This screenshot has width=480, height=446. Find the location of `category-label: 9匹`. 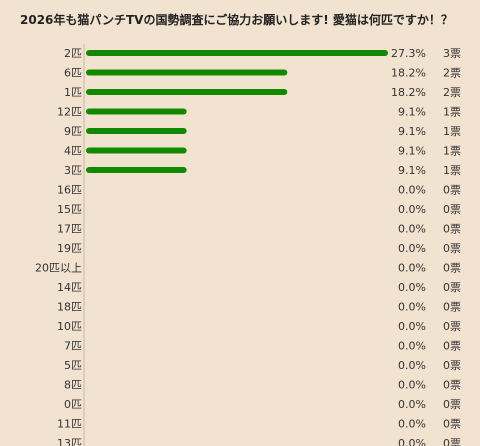

category-label: 9匹 is located at coordinates (73, 131).